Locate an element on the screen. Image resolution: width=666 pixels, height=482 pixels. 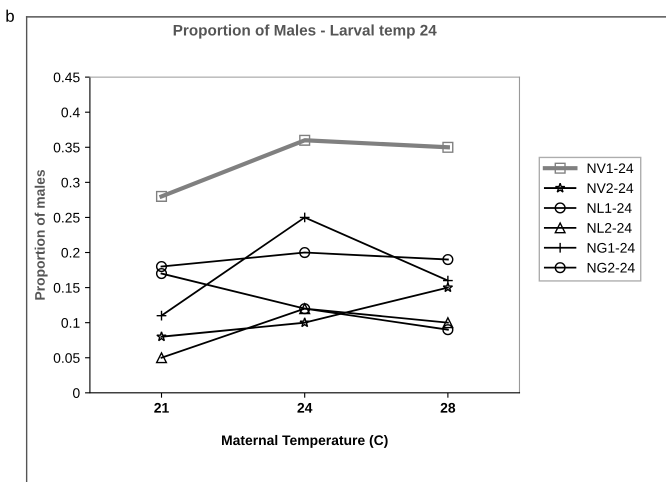
x-tick-label: 21 is located at coordinates (161, 407).